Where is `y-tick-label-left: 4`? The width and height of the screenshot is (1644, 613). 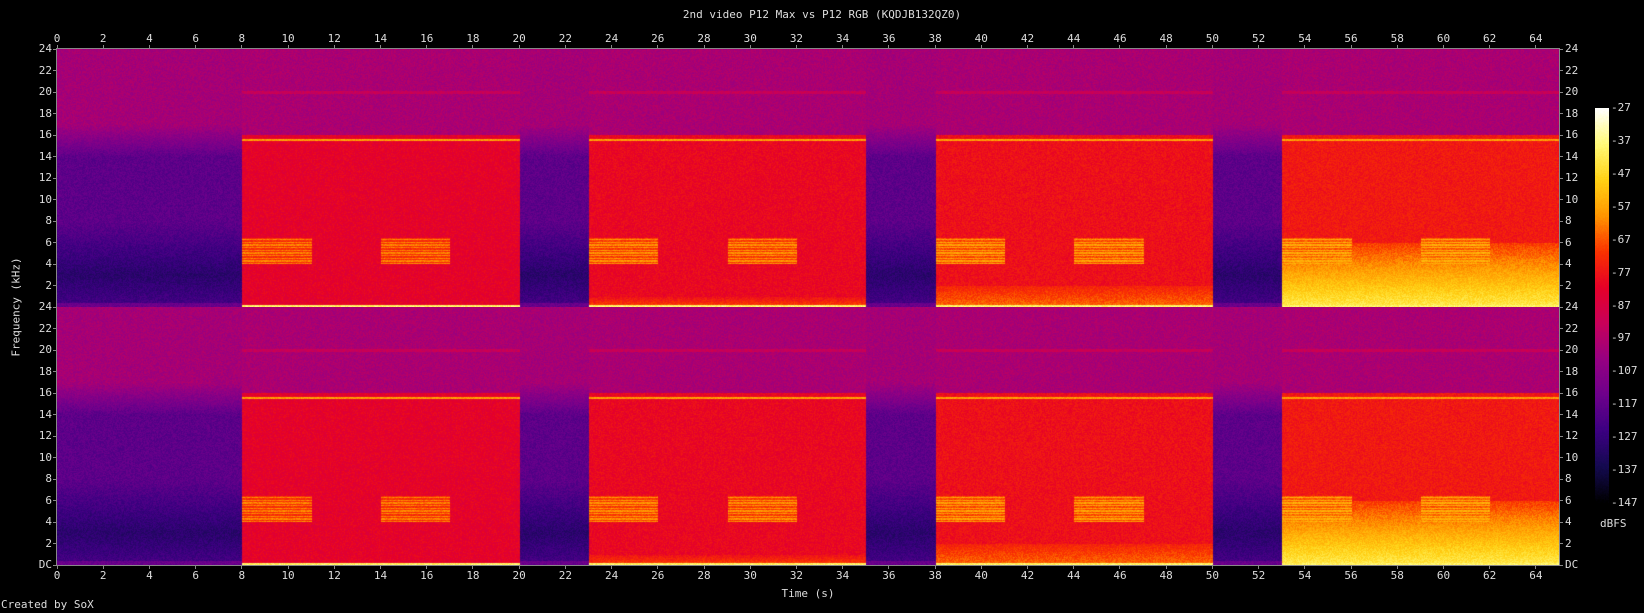 y-tick-label-left: 4 is located at coordinates (48, 263).